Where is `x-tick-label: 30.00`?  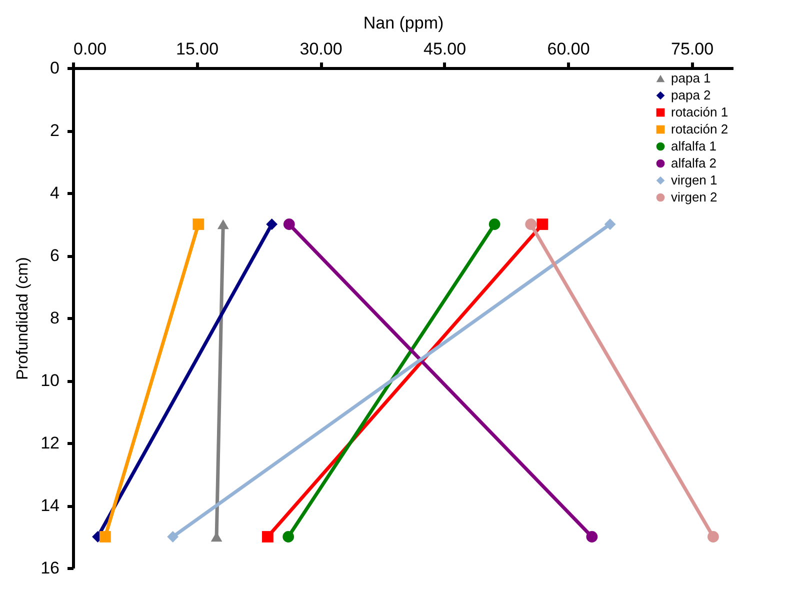
x-tick-label: 30.00 is located at coordinates (321, 49).